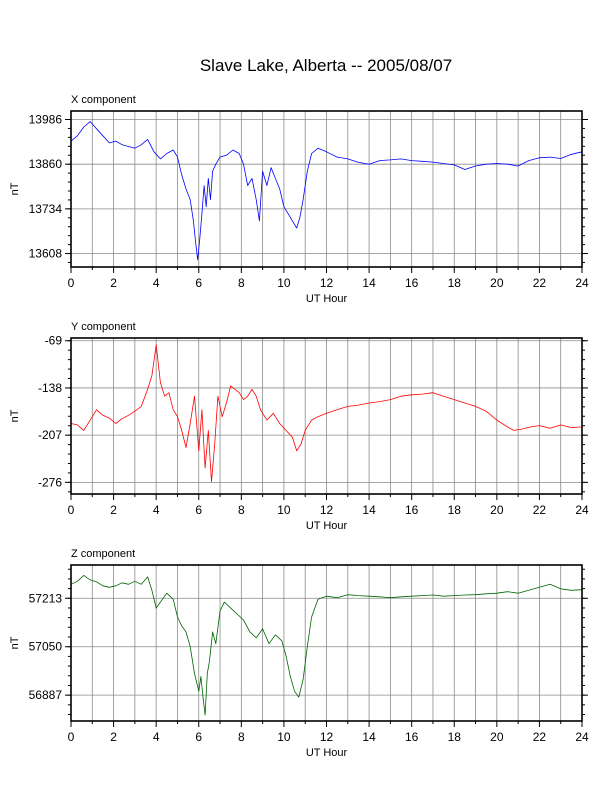 Image resolution: width=612 pixels, height=792 pixels. What do you see at coordinates (103, 100) in the screenshot?
I see `panel-label: X component` at bounding box center [103, 100].